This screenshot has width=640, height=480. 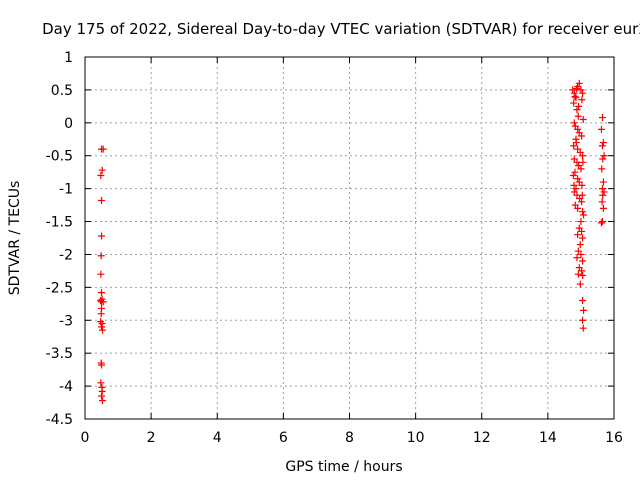 I want to click on y-tick-label: -0.5, so click(x=59, y=157).